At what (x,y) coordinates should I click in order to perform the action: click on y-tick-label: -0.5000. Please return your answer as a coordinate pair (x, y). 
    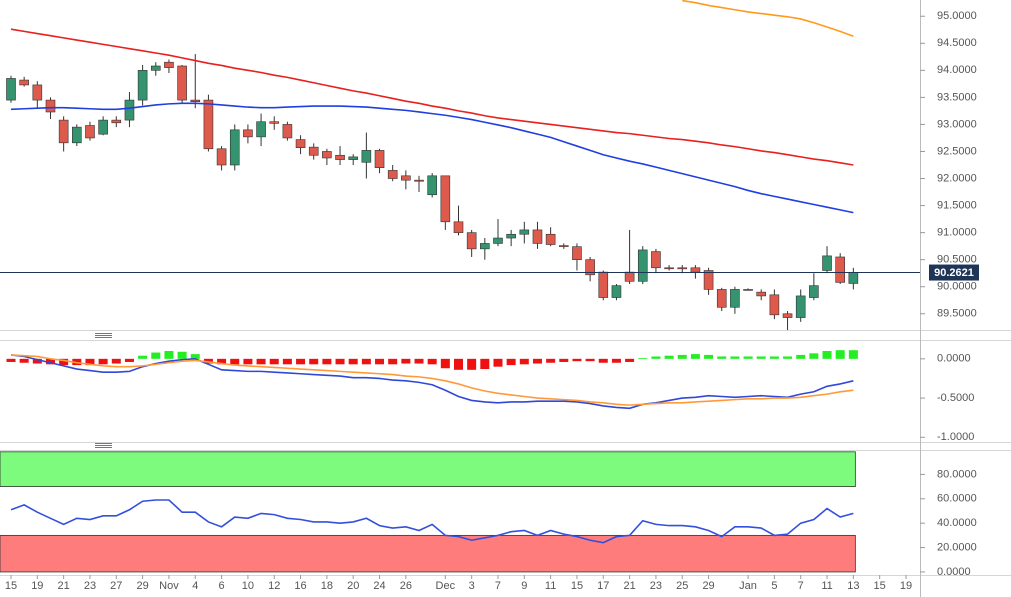
    Looking at the image, I should click on (955, 398).